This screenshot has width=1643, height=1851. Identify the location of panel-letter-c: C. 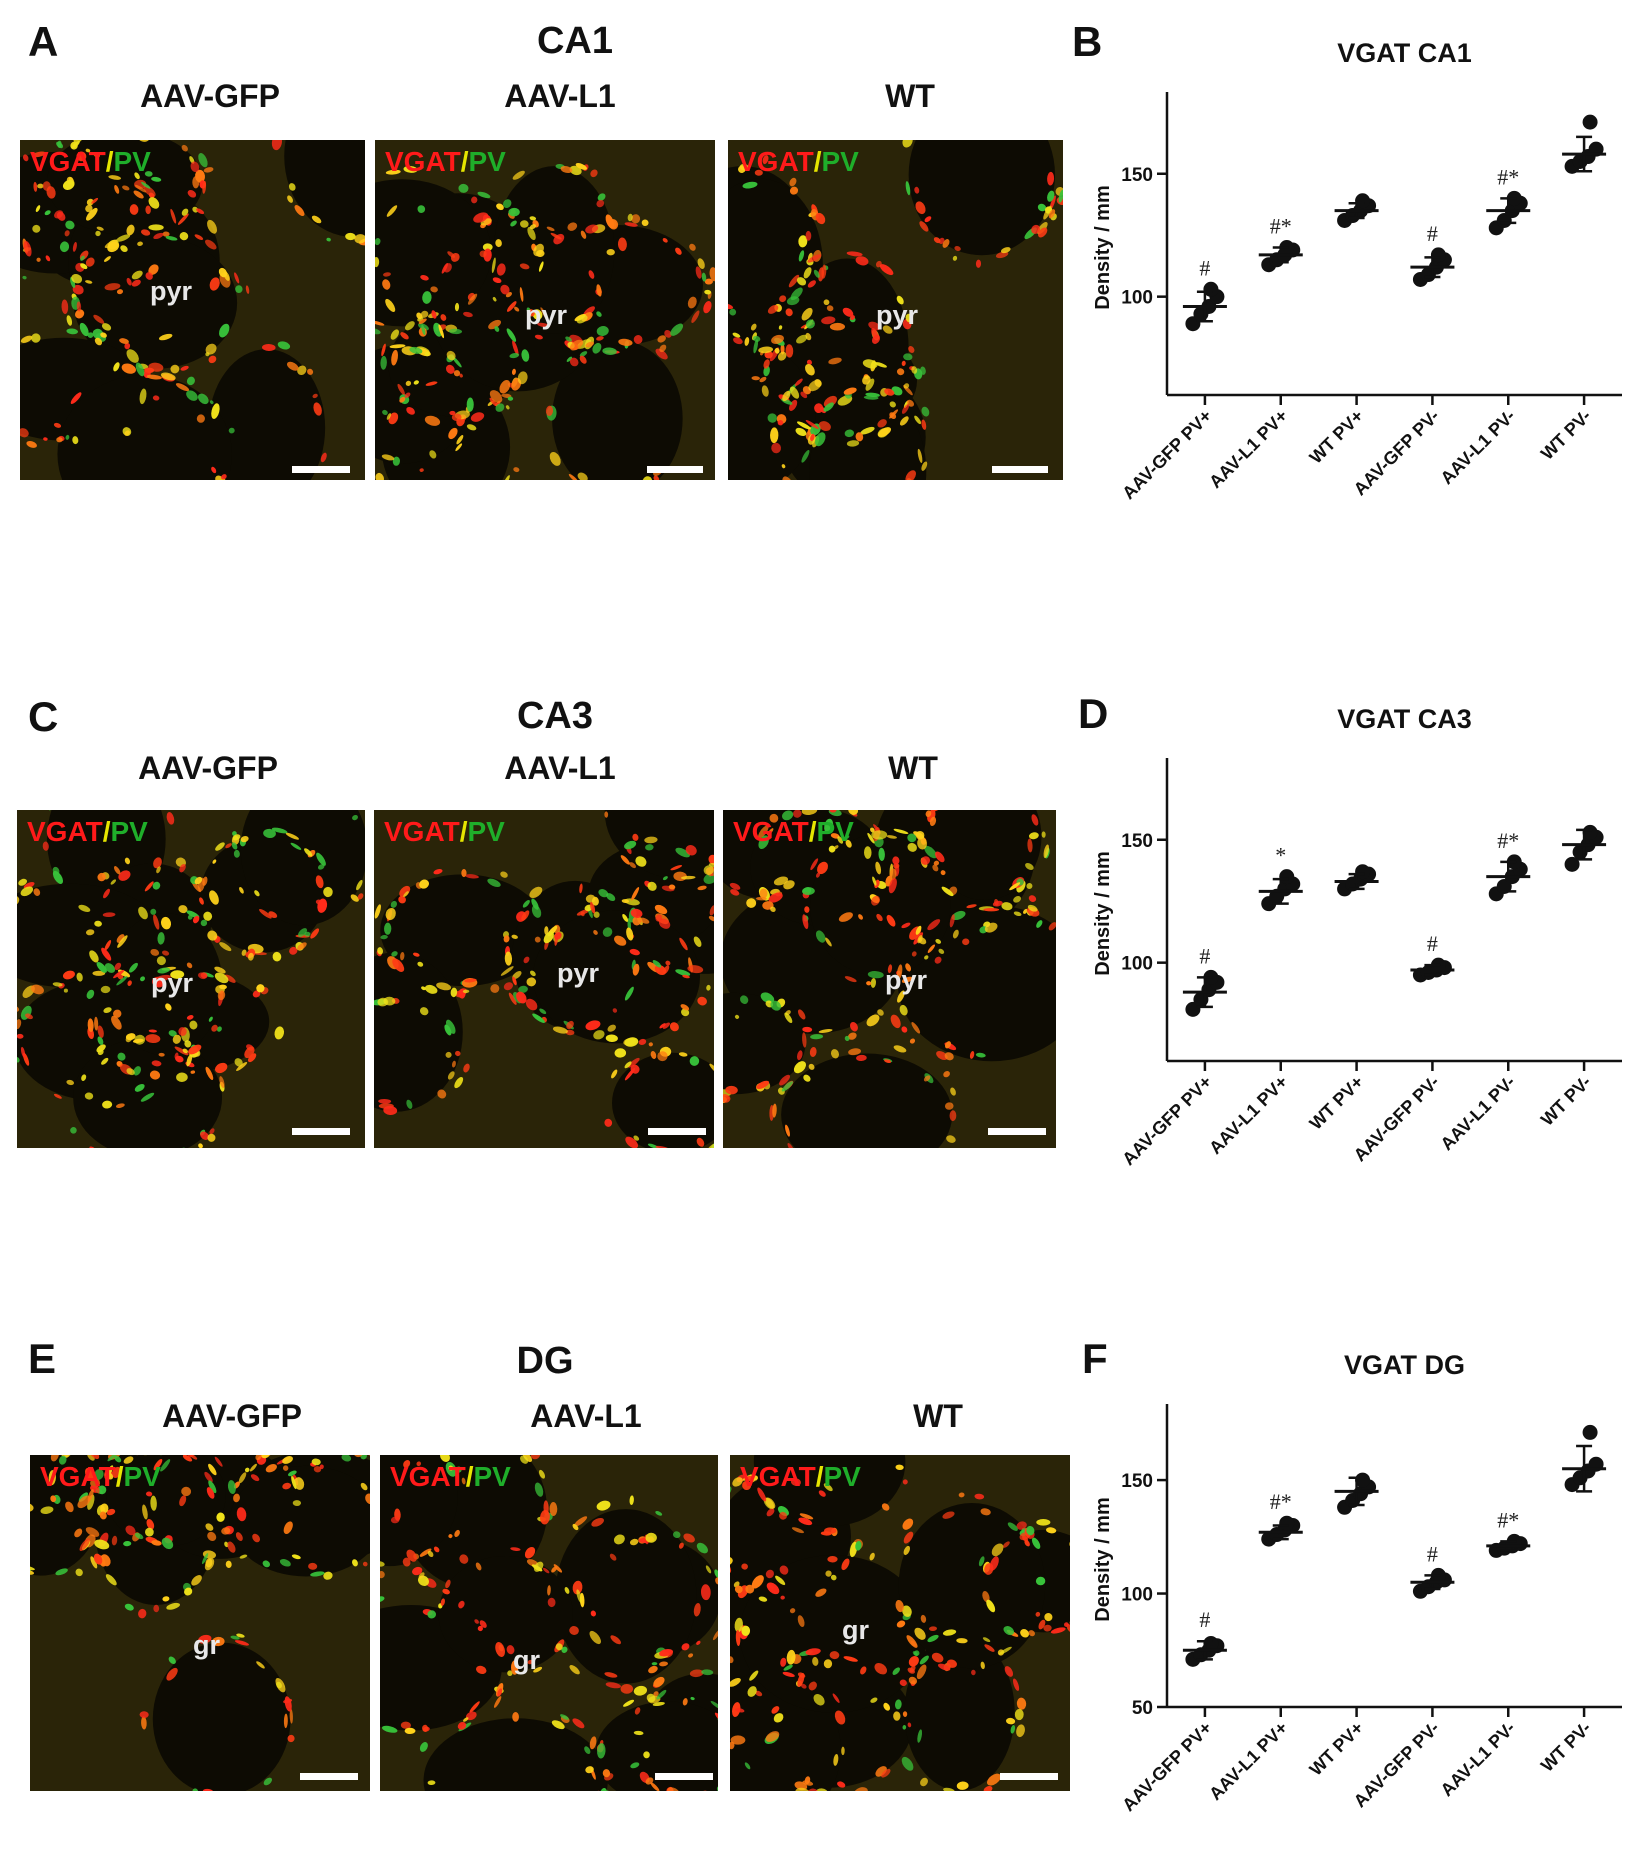
(43, 716).